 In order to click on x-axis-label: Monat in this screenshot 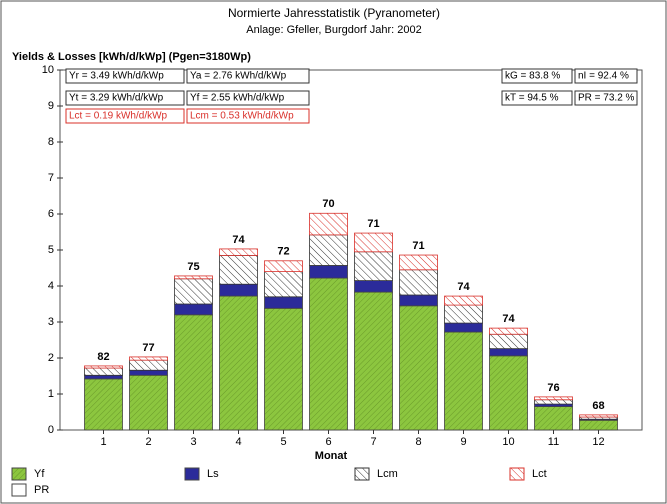, I will do `click(331, 456)`.